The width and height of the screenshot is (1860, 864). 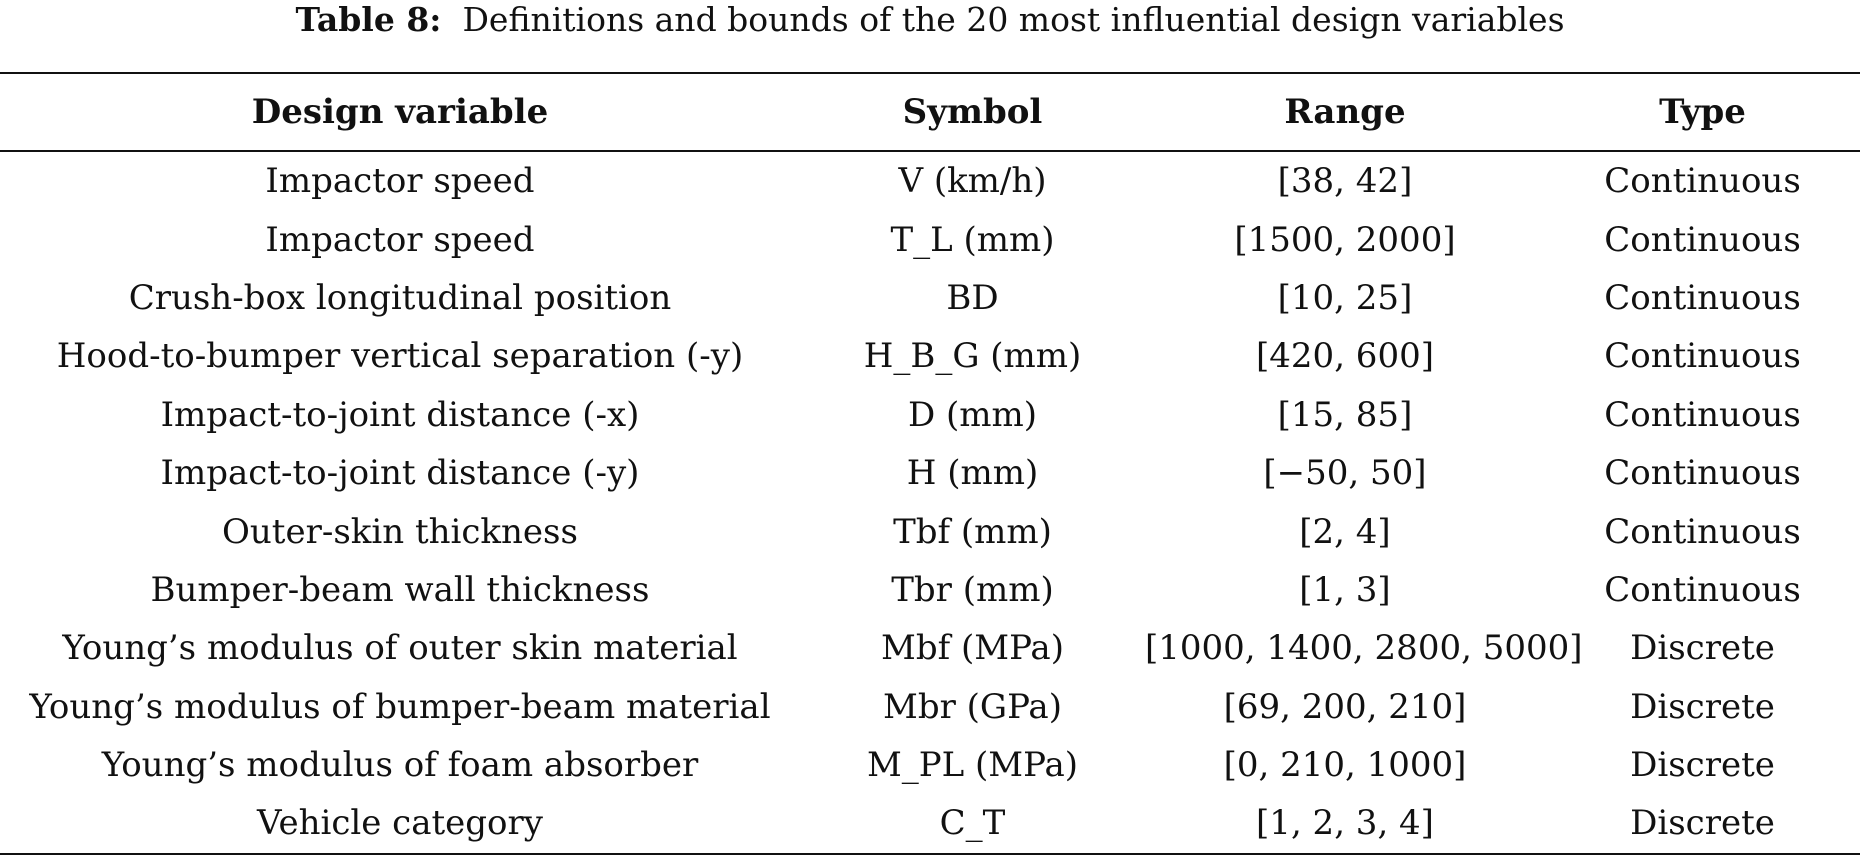 What do you see at coordinates (400, 297) in the screenshot?
I see `cell-design-variable: Crush-box longitudinal position` at bounding box center [400, 297].